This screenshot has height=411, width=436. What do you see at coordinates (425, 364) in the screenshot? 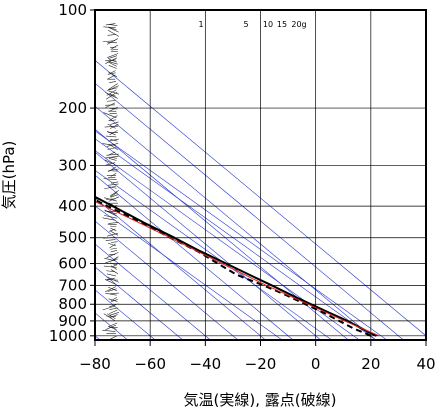
I see `x-tick-label: 40` at bounding box center [425, 364].